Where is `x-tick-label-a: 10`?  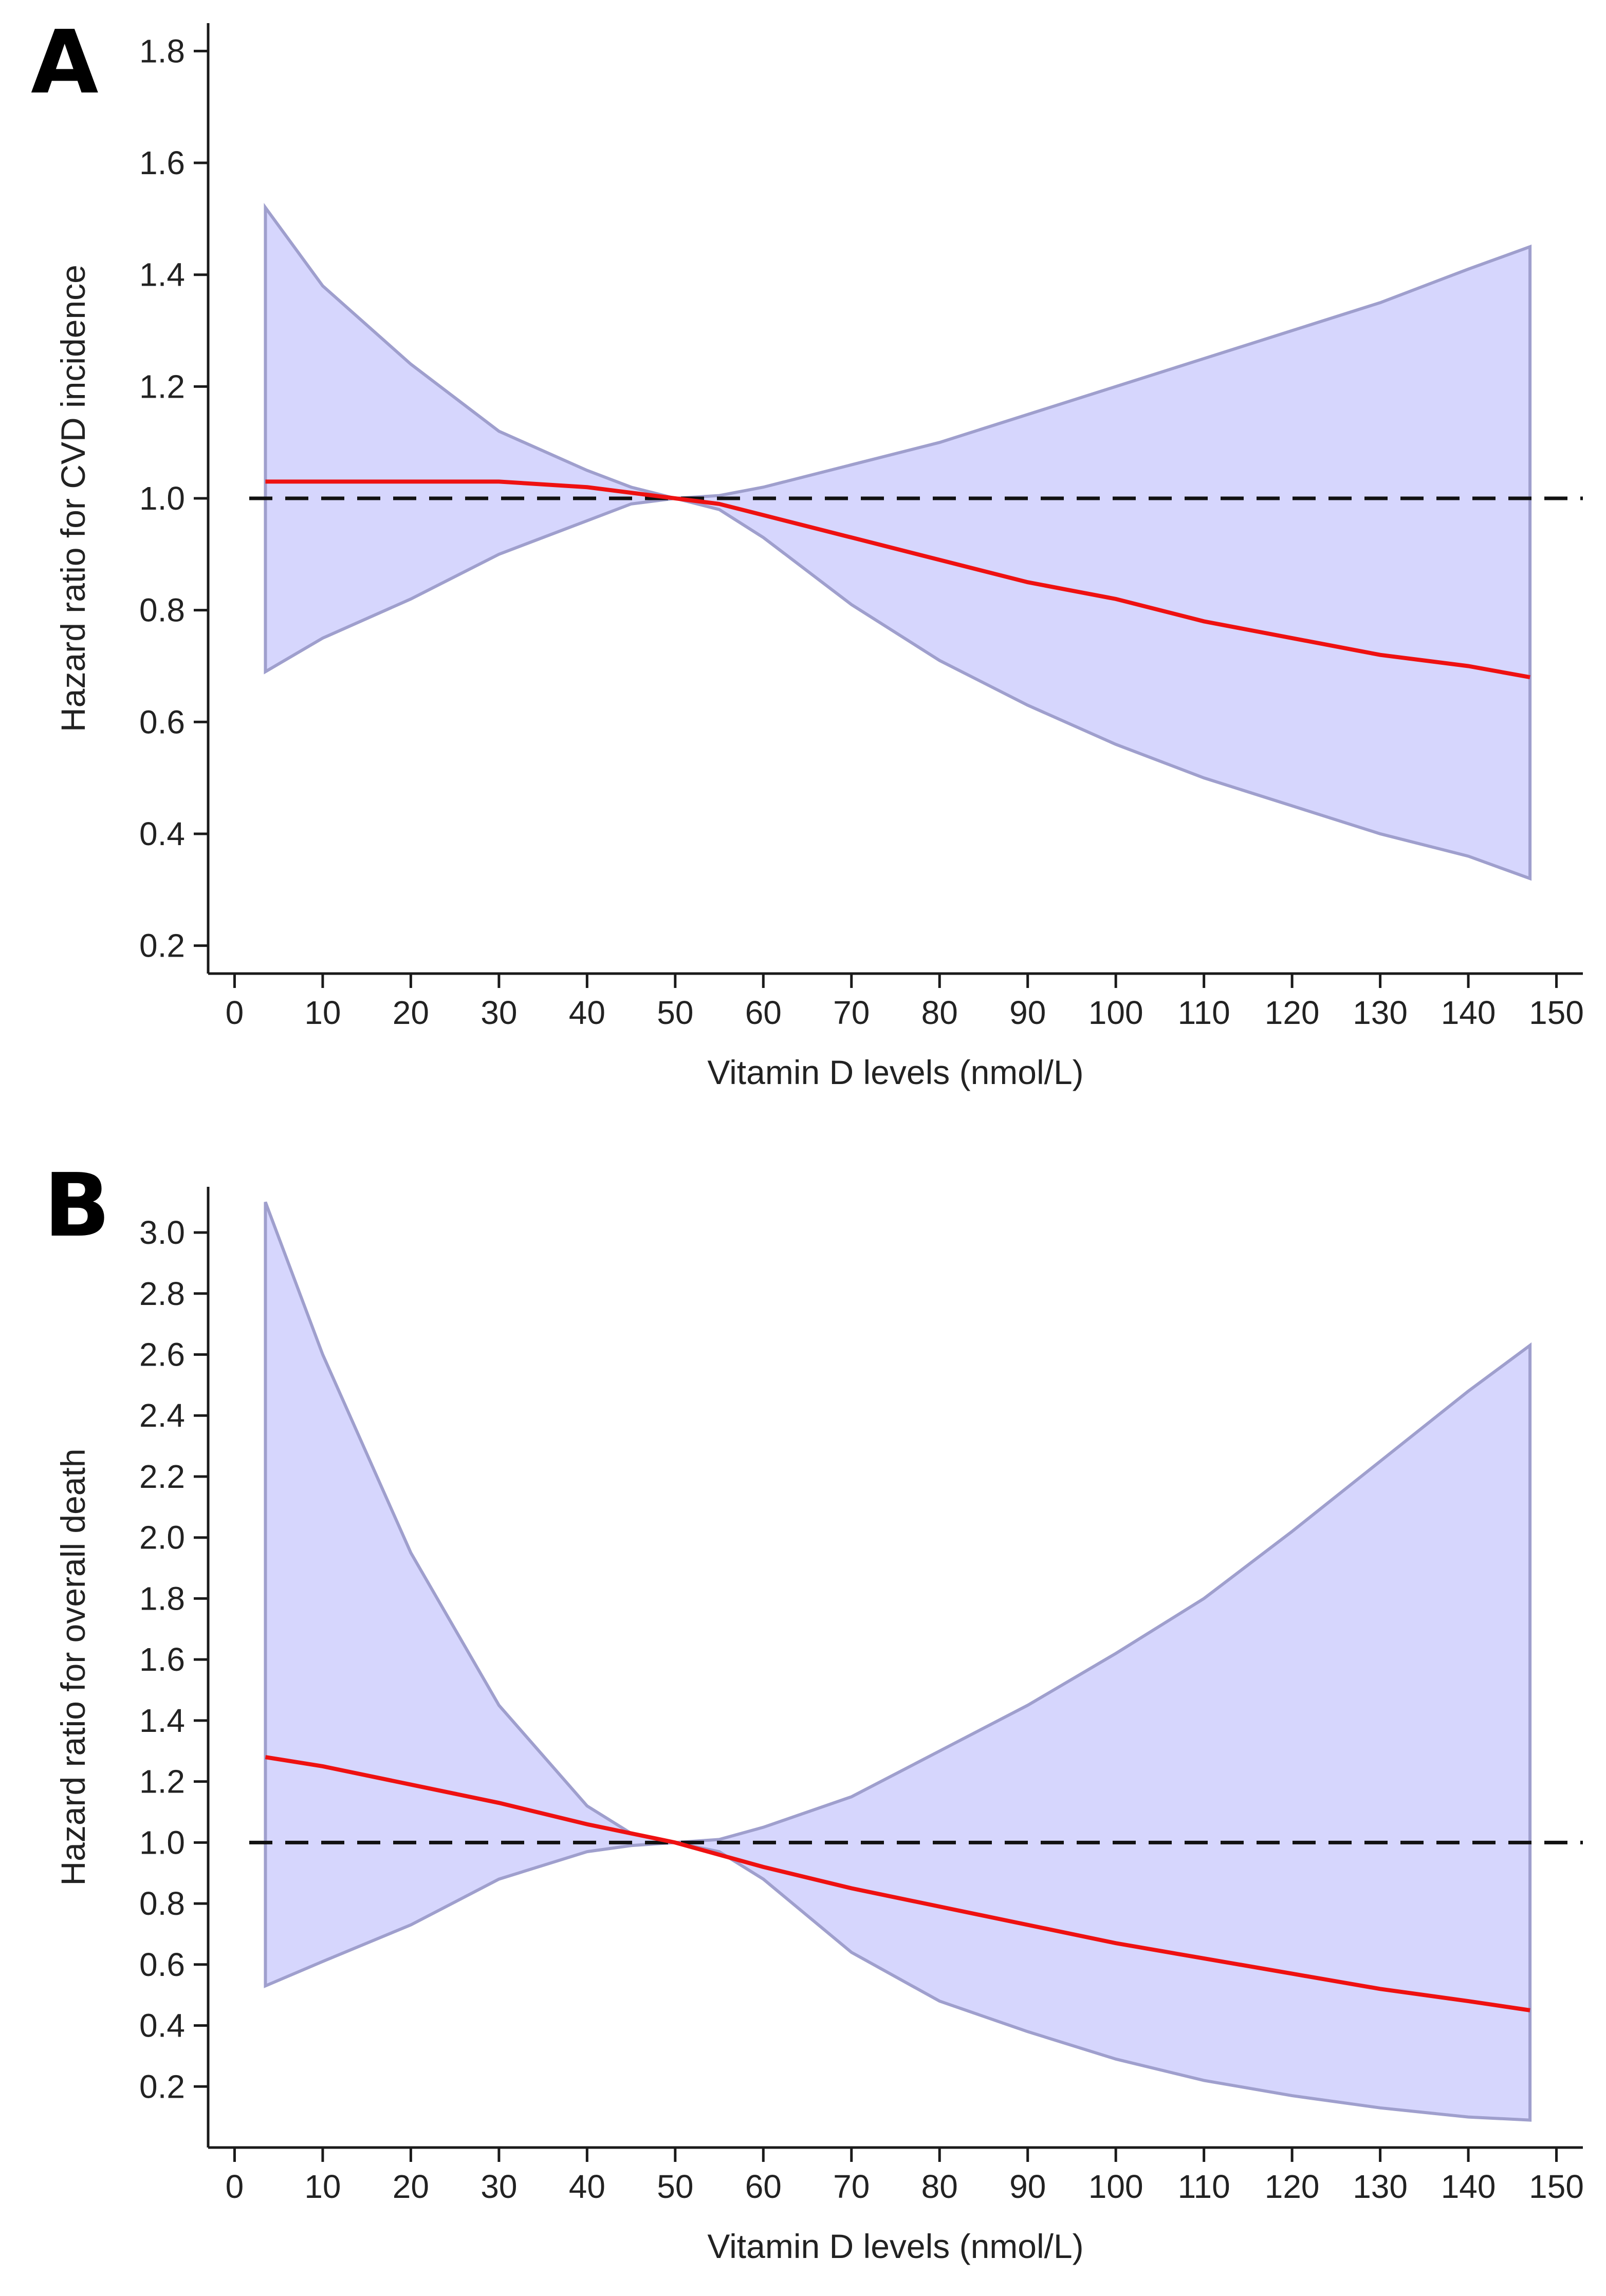 x-tick-label-a: 10 is located at coordinates (322, 1012).